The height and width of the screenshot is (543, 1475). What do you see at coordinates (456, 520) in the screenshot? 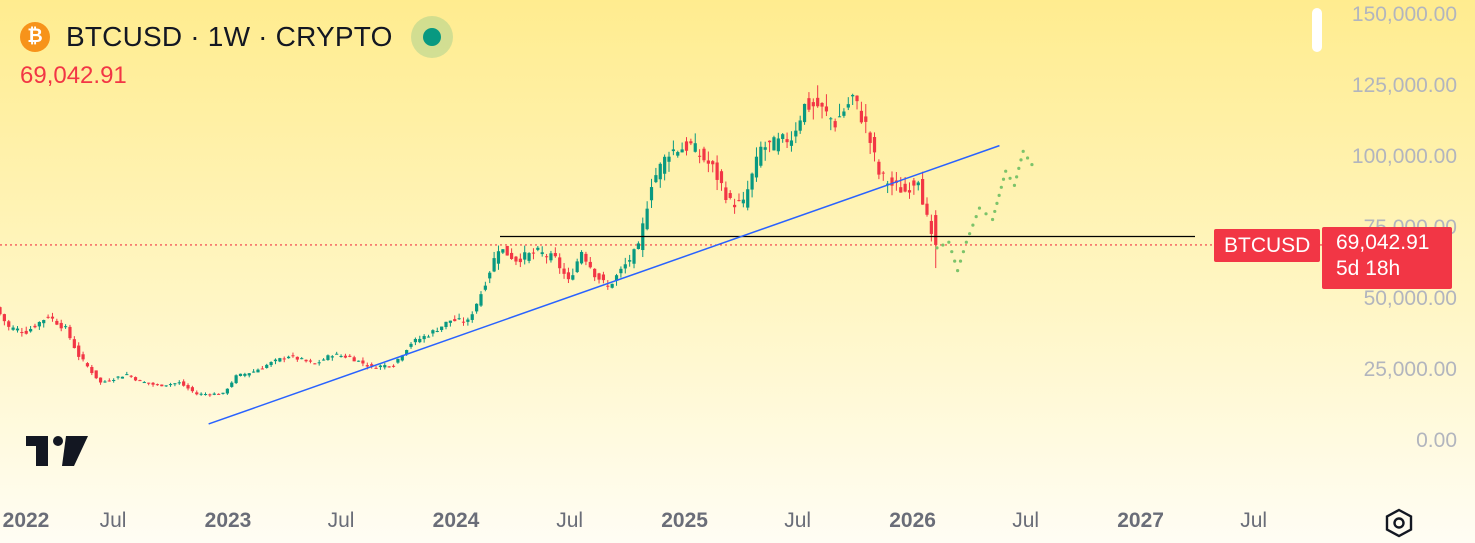
I see `time-axis-tick: 2024` at bounding box center [456, 520].